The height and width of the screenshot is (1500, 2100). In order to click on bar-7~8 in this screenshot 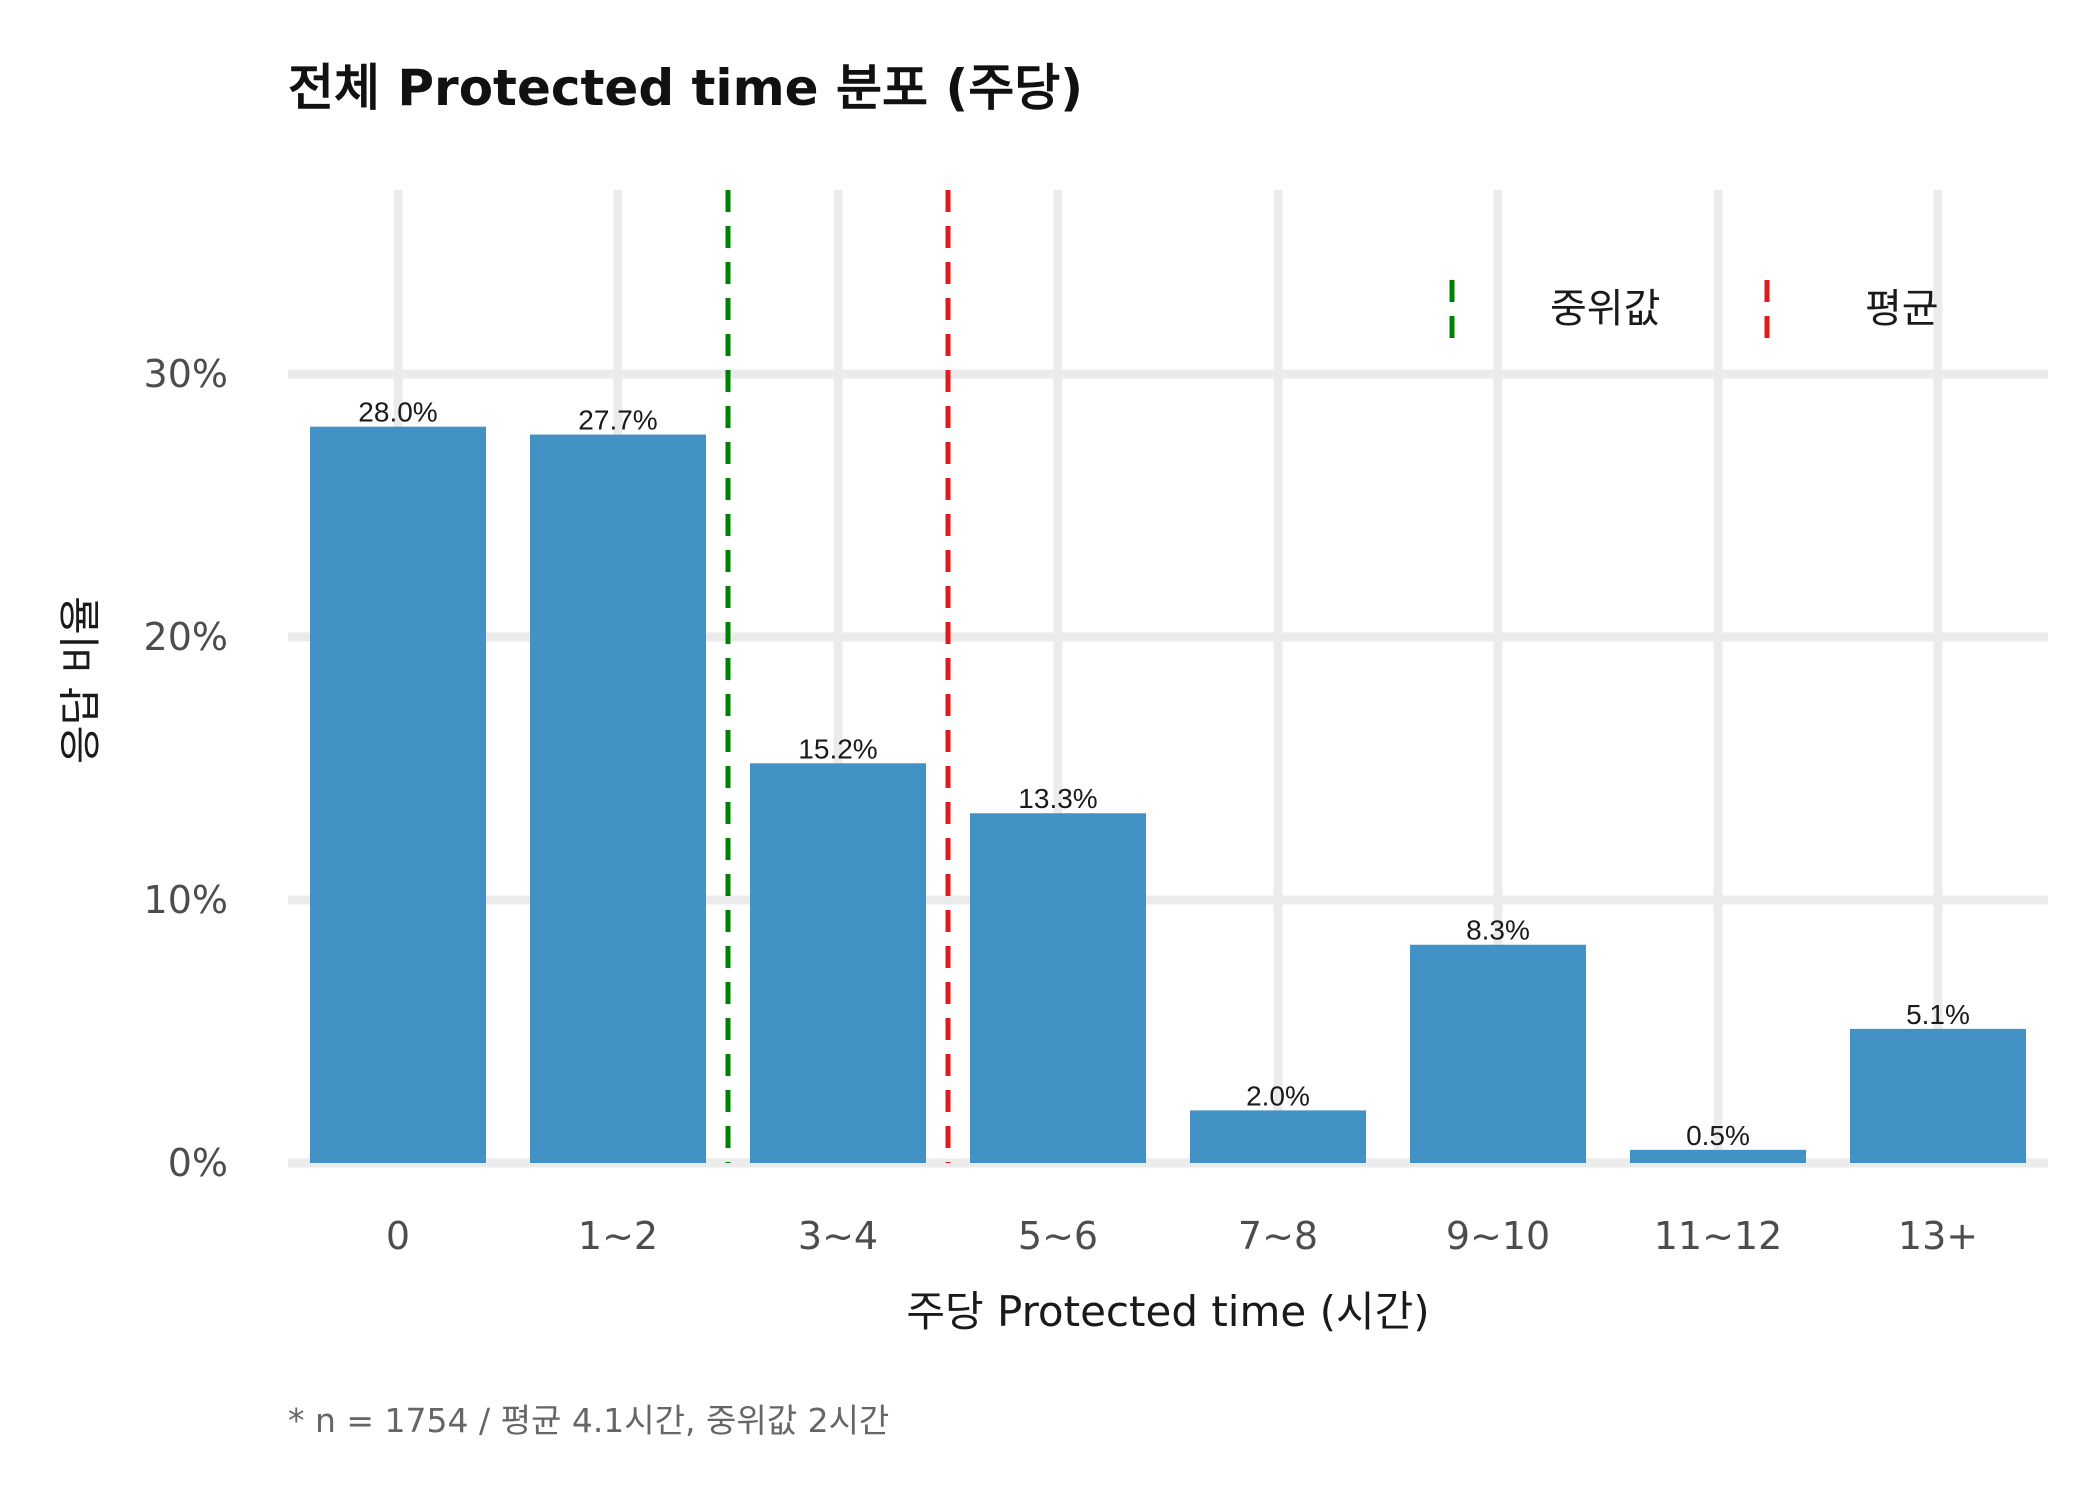, I will do `click(1278, 1136)`.